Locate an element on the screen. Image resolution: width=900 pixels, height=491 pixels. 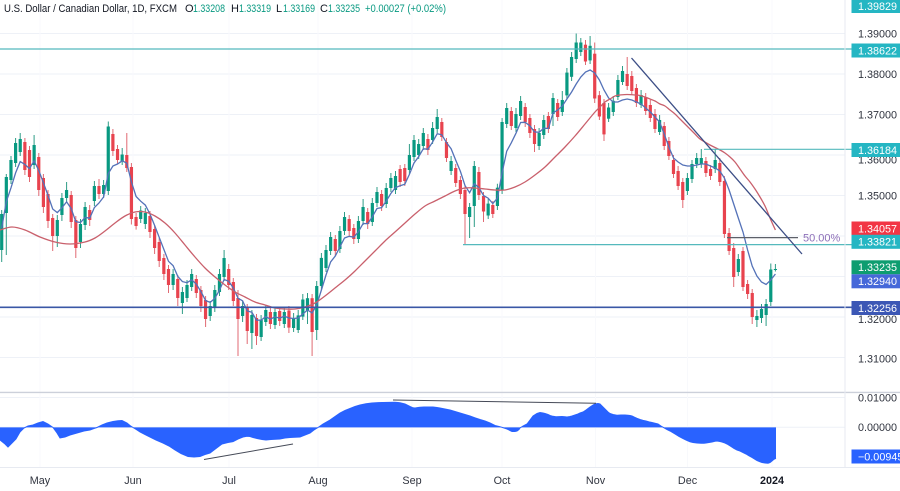
svg-text: 1.33169 is located at coordinates (299, 9).